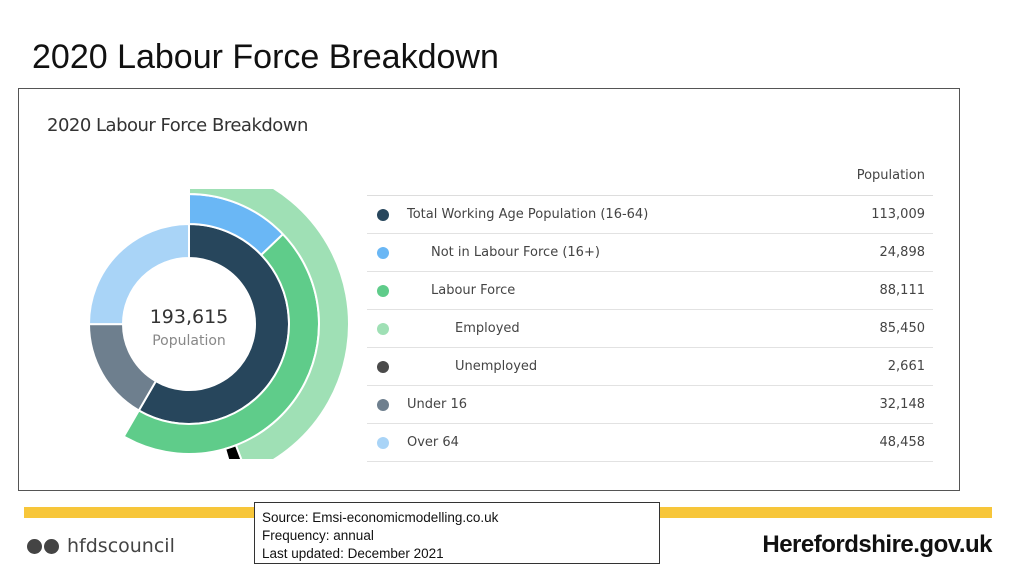 The height and width of the screenshot is (576, 1024). I want to click on slide-title: 2020 Labour Force Breakdown, so click(265, 57).